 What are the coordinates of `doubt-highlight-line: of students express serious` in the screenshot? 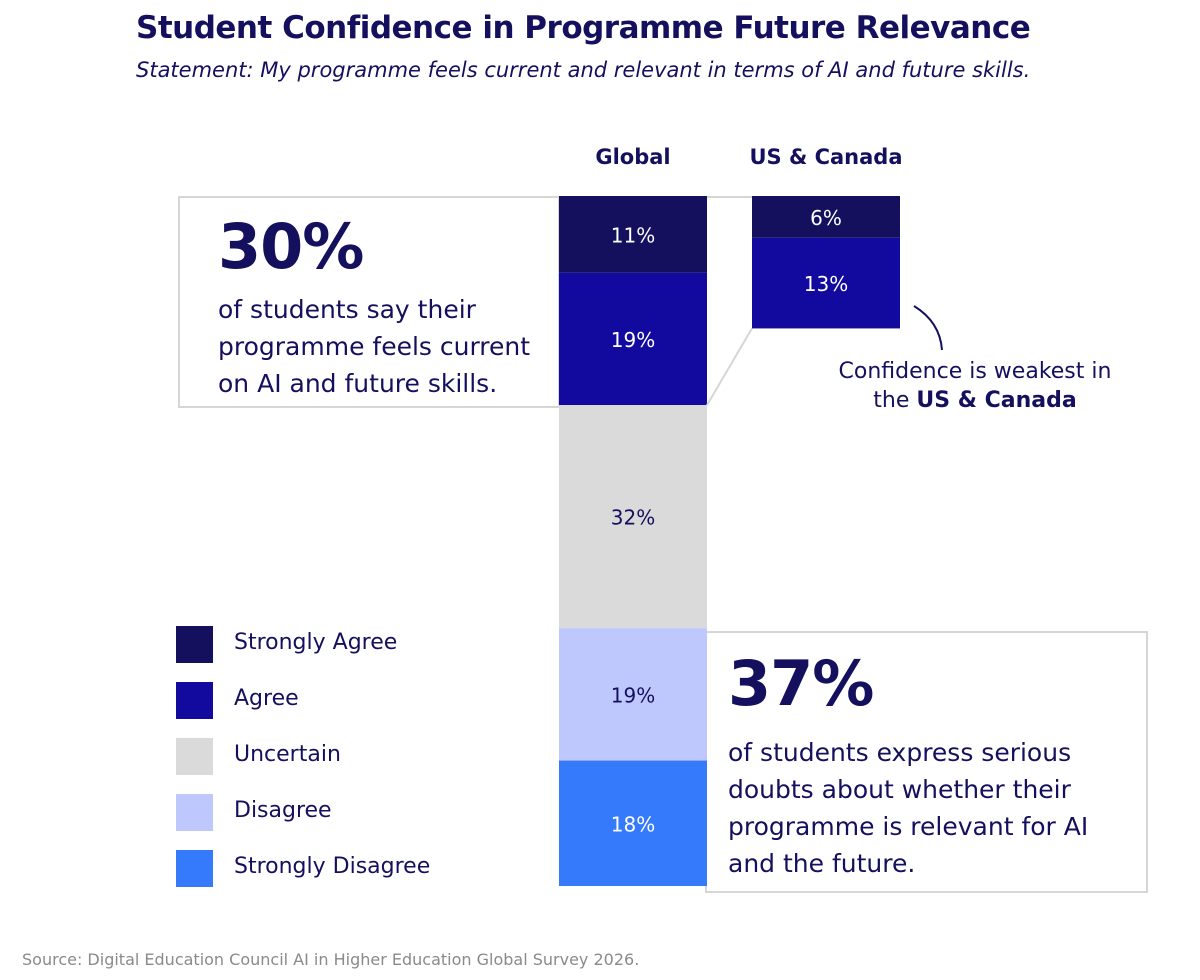 It's located at (900, 752).